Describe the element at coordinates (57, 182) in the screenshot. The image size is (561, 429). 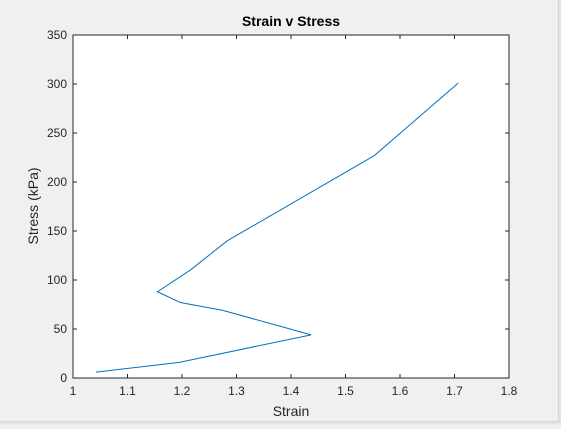
I see `y-tick-label: 200` at that location.